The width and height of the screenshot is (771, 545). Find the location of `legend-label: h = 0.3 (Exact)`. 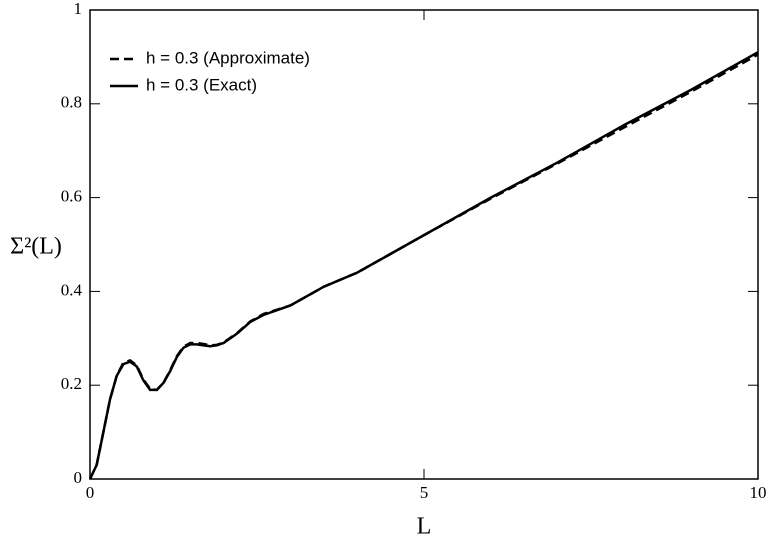

legend-label: h = 0.3 (Exact) is located at coordinates (201, 84).